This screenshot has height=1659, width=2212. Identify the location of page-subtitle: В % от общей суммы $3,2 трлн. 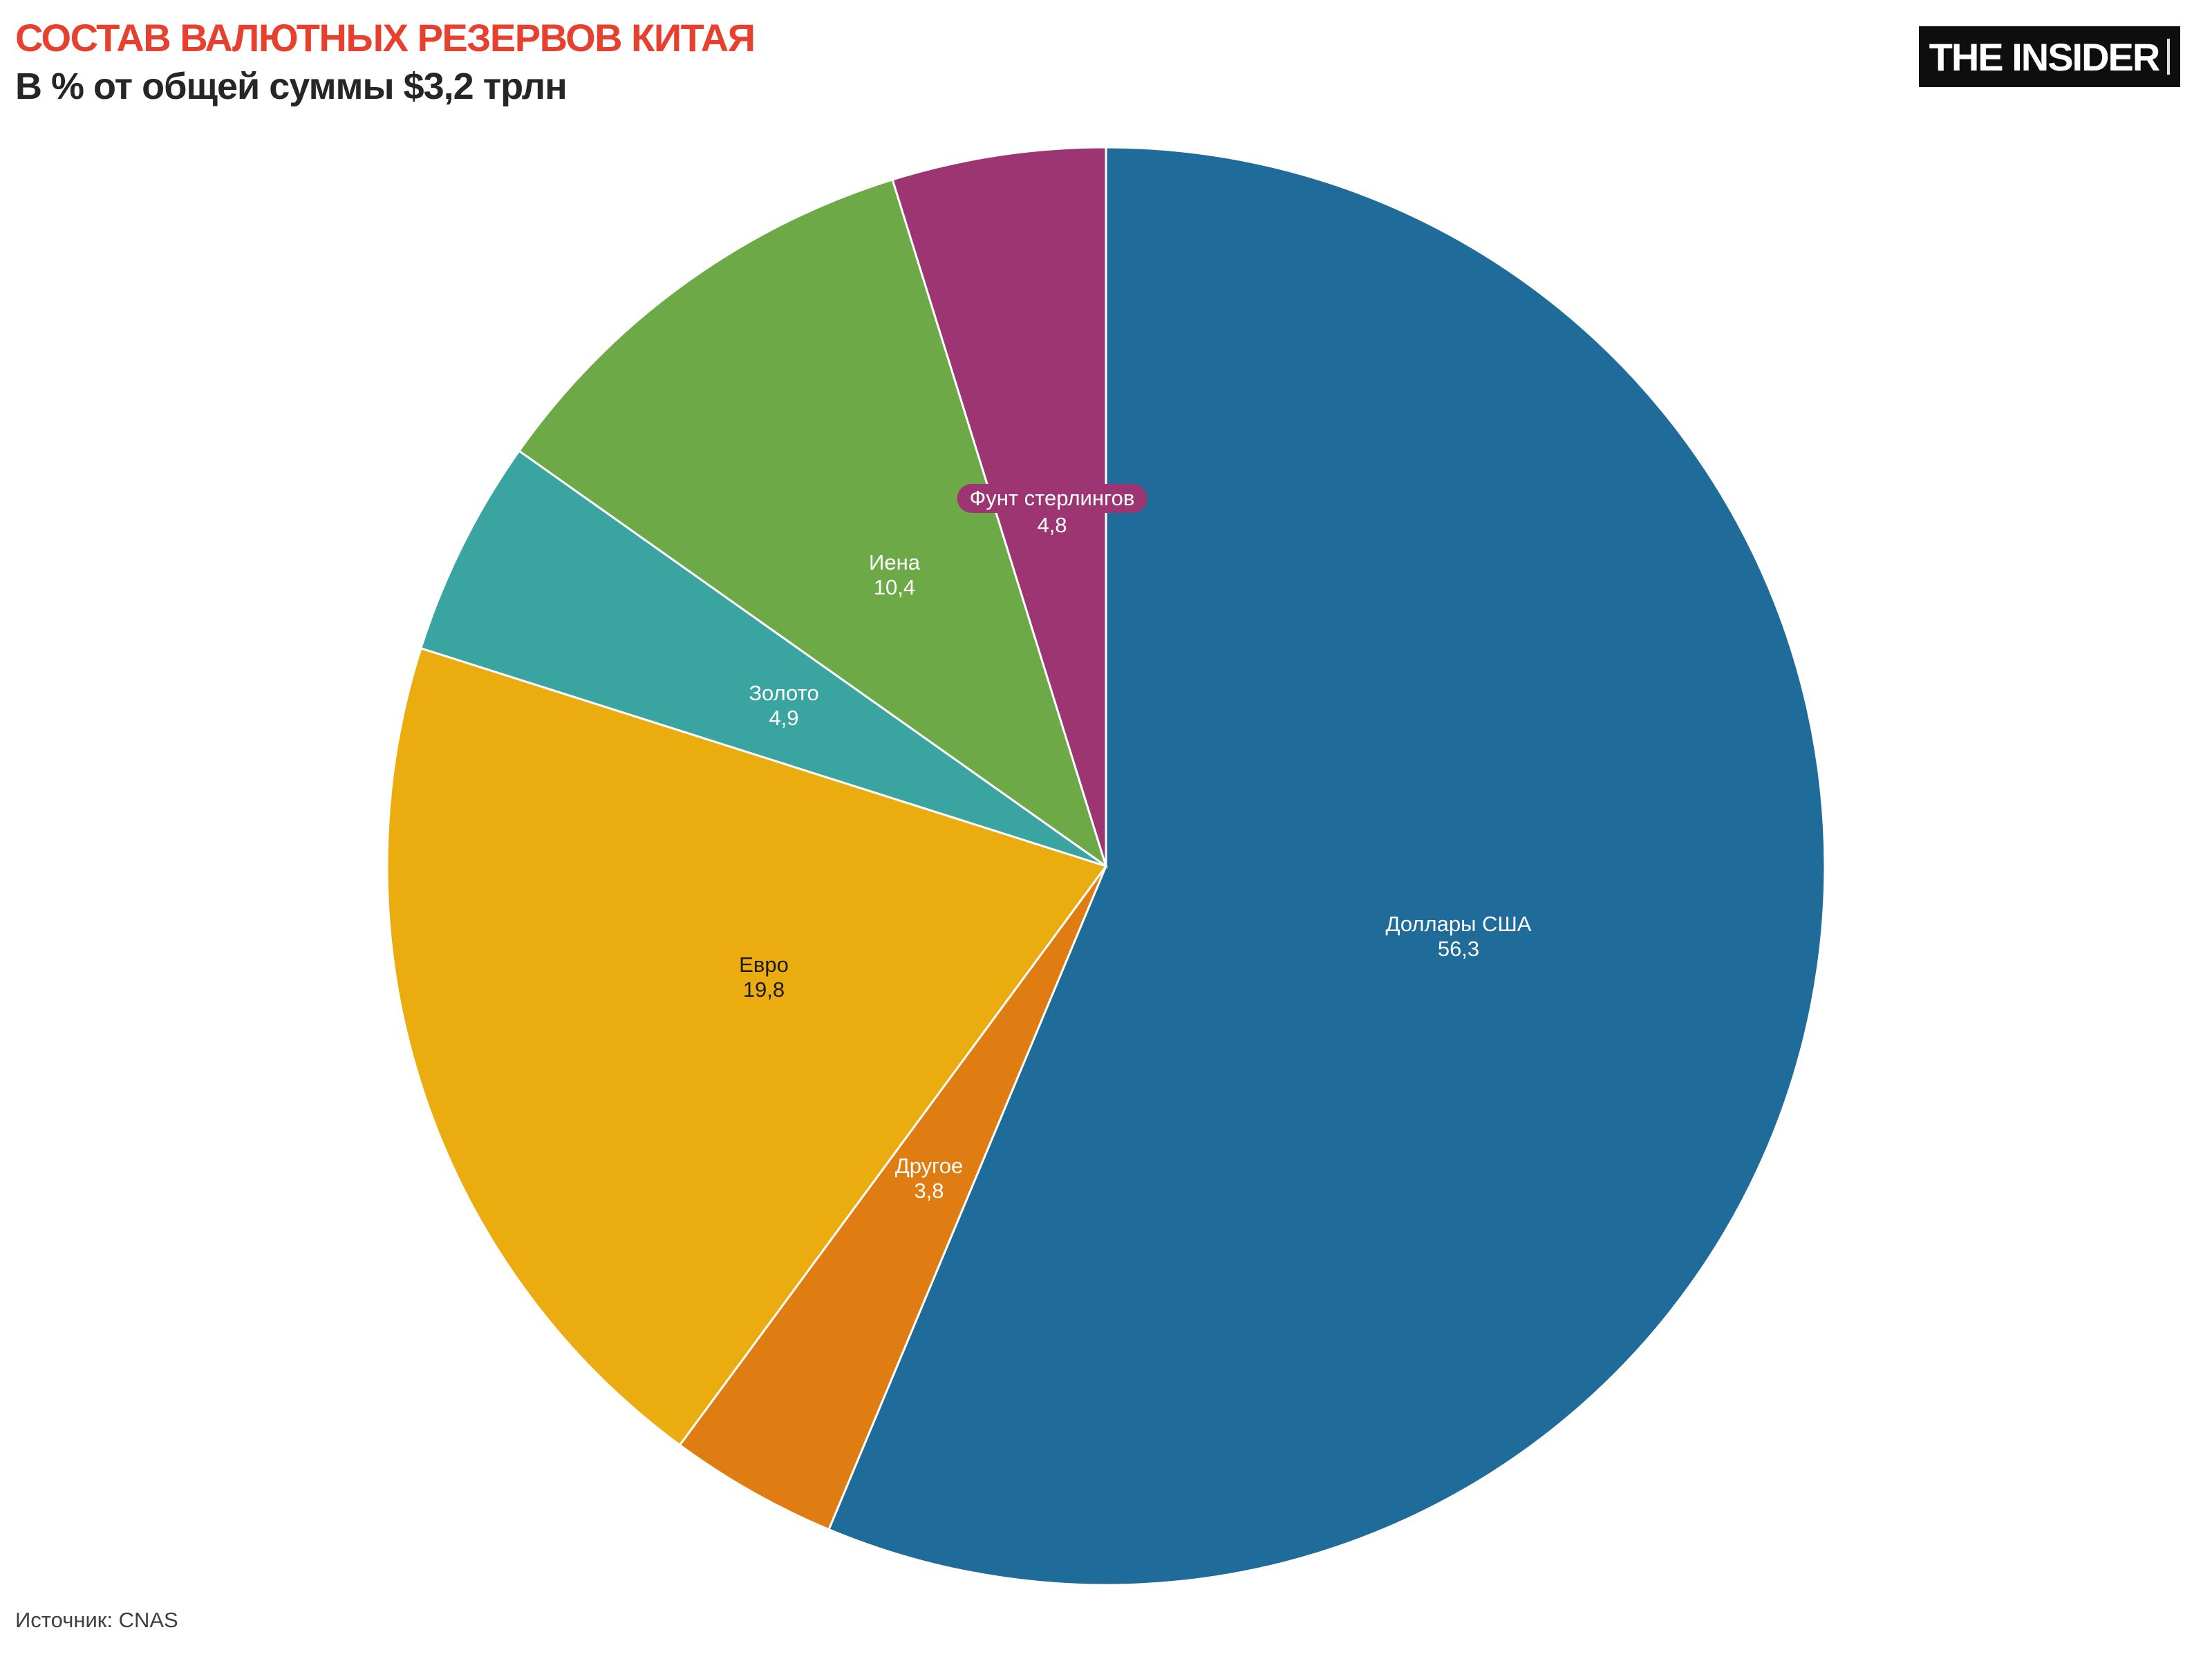
(291, 86).